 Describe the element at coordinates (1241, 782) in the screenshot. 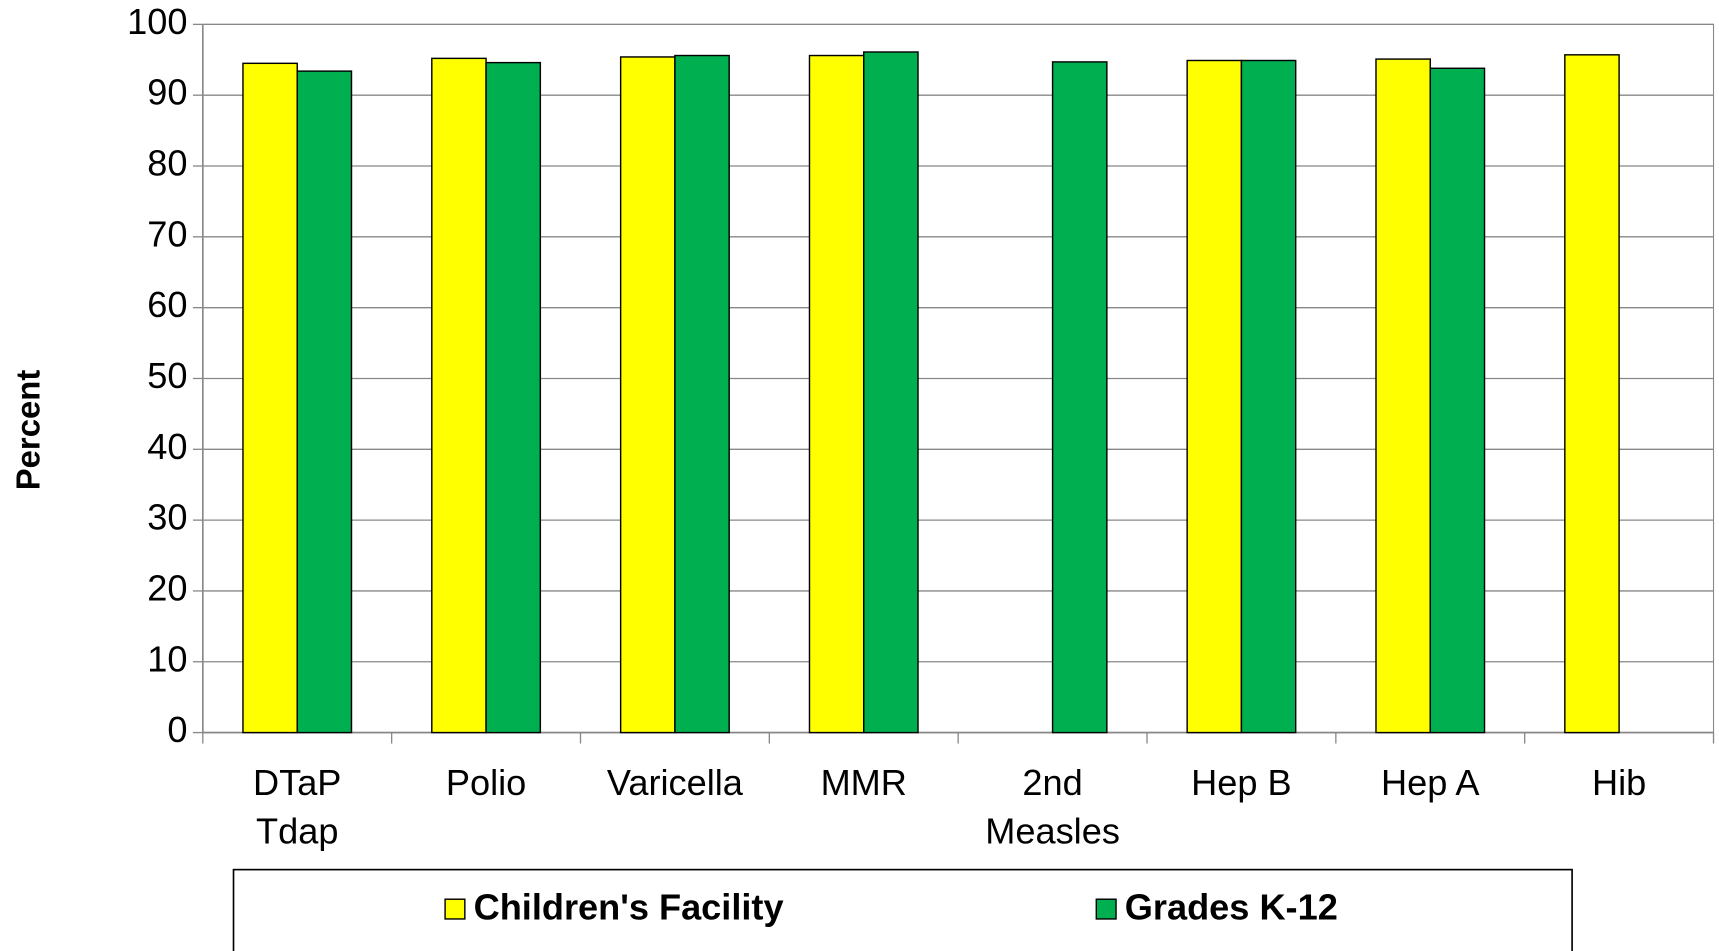

I see `x-tick-label: Hep B` at that location.